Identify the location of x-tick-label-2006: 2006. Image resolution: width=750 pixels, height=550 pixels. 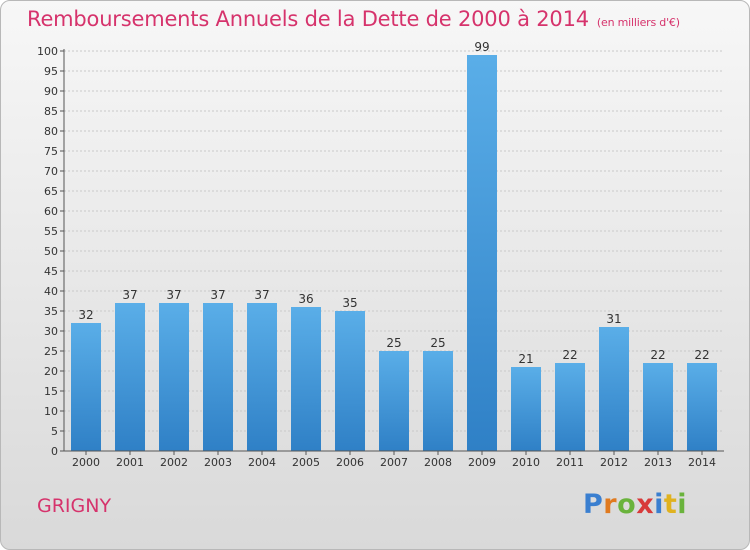
(350, 462).